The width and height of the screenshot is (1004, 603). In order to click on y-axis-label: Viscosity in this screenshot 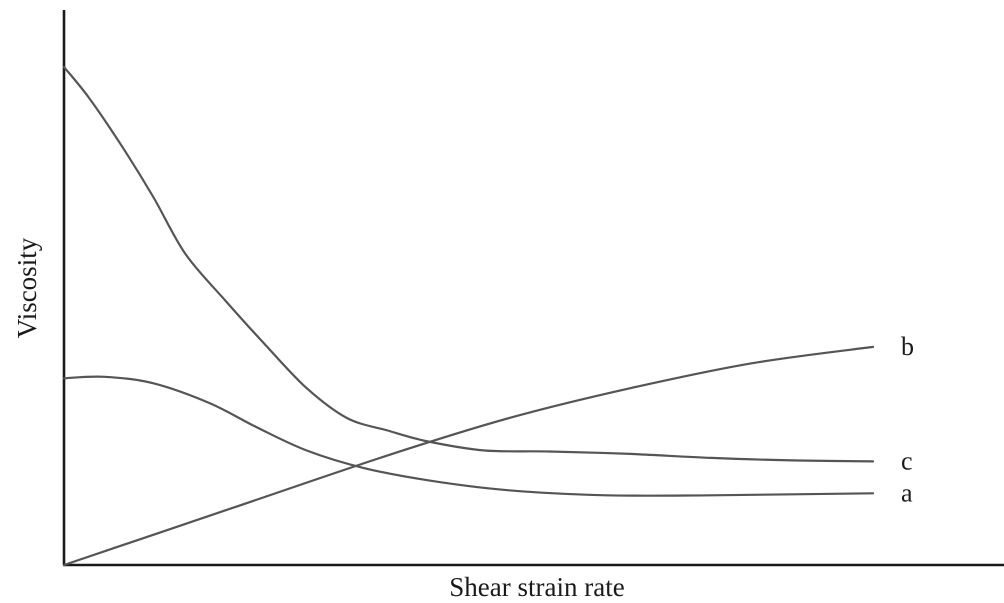, I will do `click(27, 287)`.